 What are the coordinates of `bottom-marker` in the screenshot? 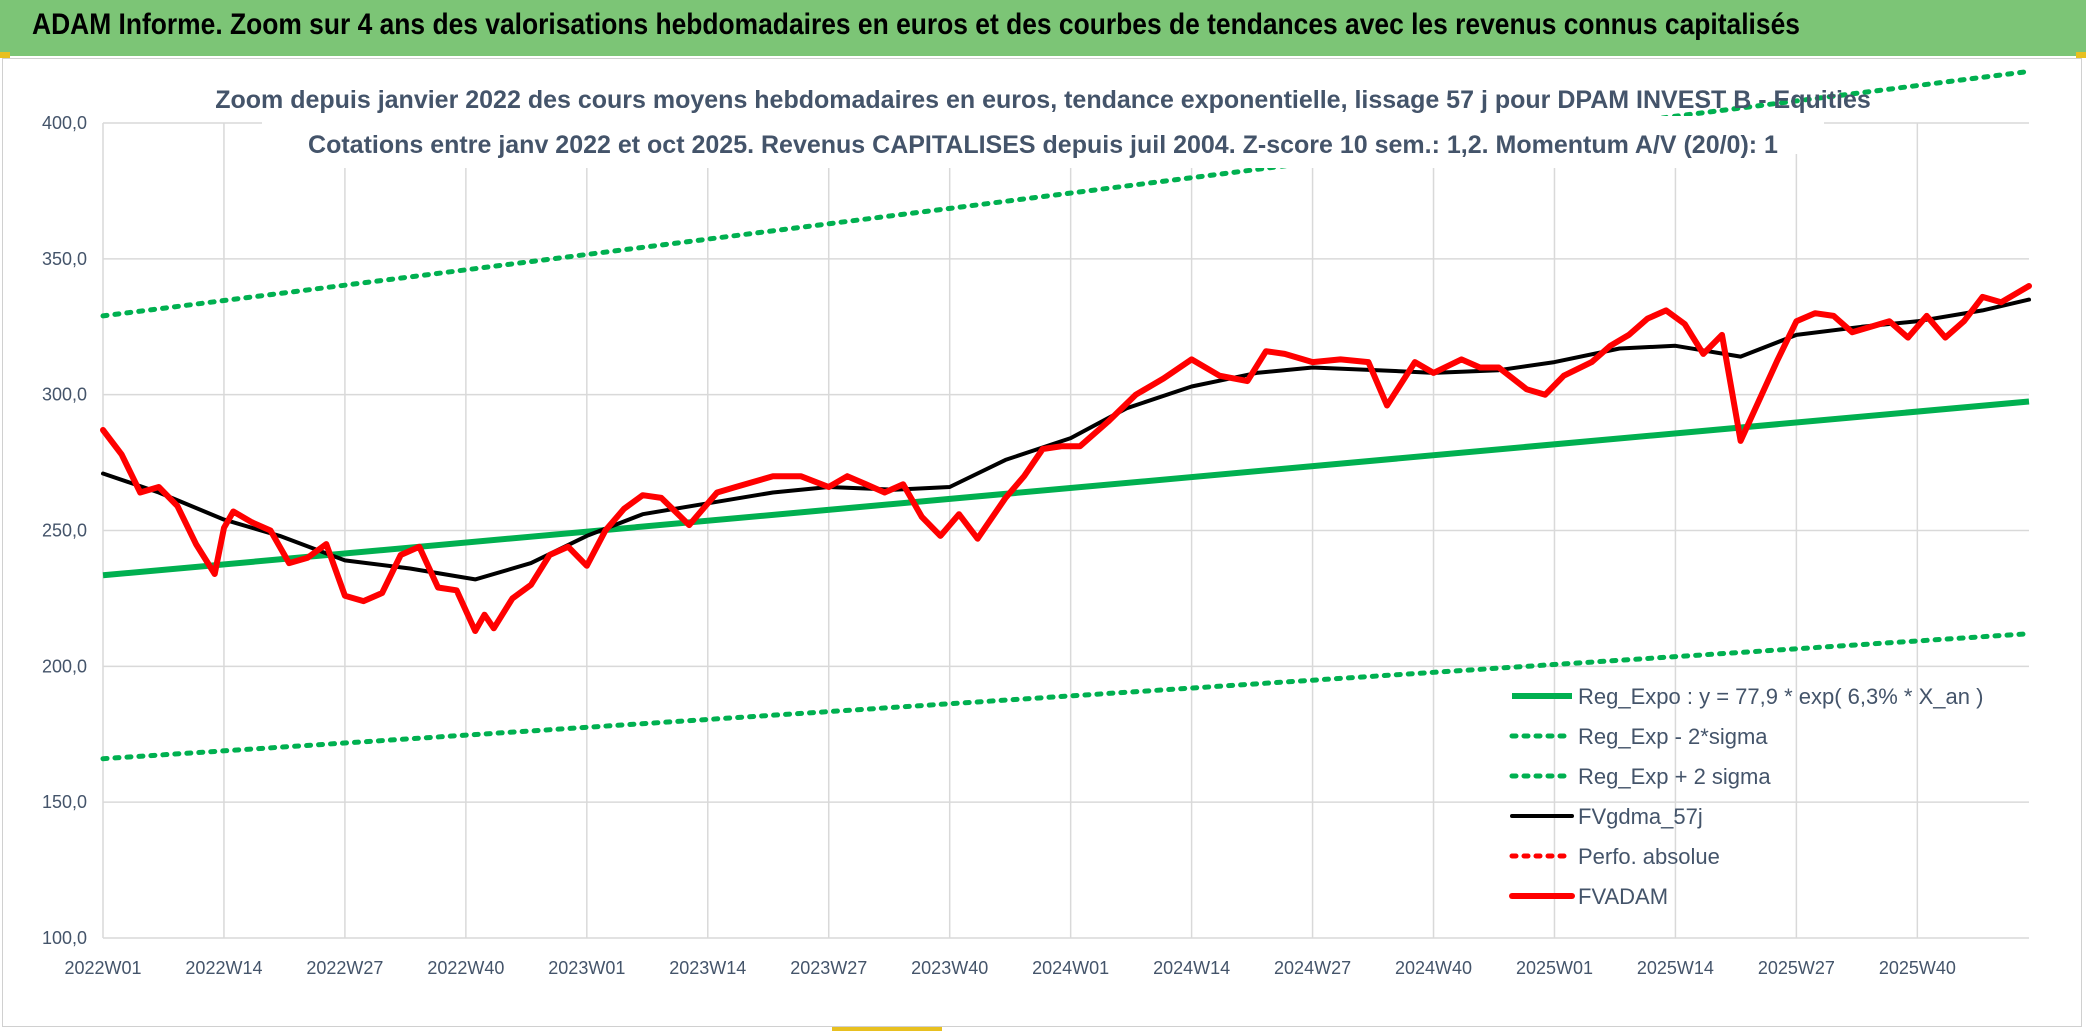 It's located at (887, 1029).